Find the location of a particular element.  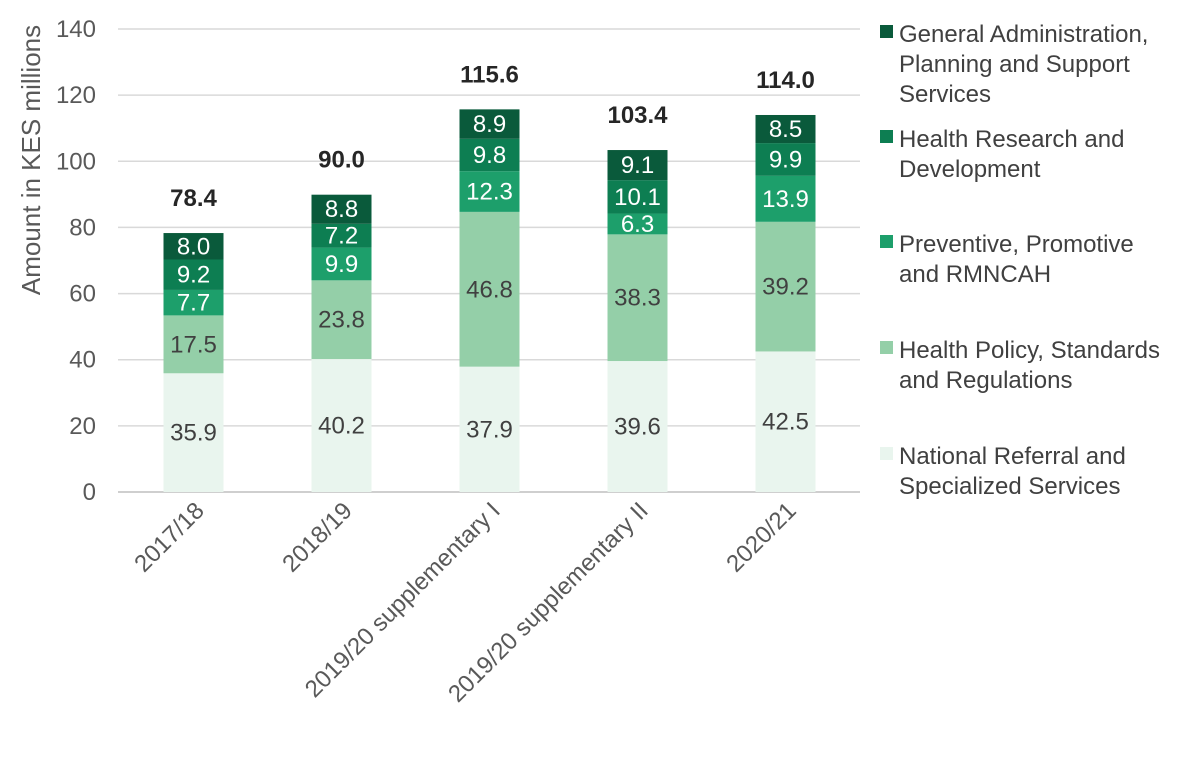

total-label: 103.4 is located at coordinates (637, 115).